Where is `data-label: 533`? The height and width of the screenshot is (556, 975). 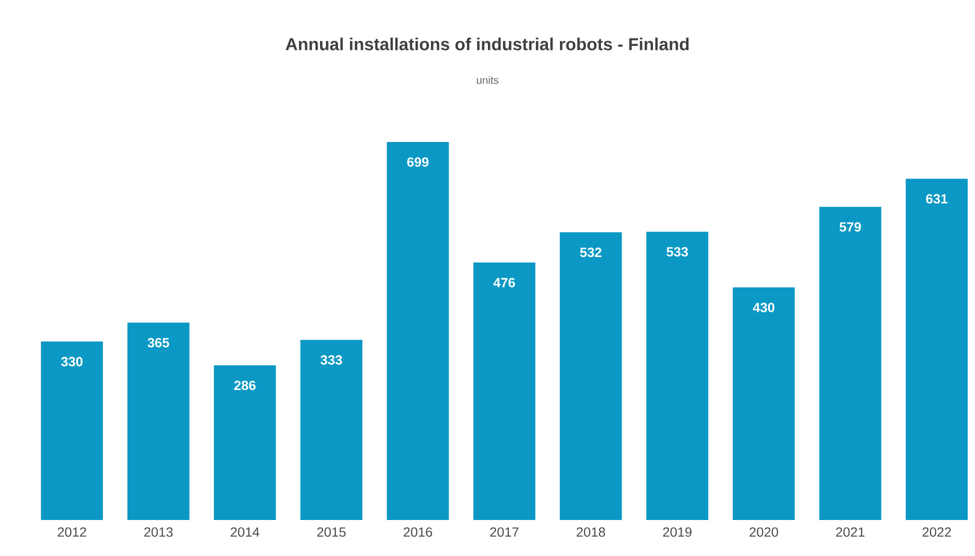
data-label: 533 is located at coordinates (677, 252).